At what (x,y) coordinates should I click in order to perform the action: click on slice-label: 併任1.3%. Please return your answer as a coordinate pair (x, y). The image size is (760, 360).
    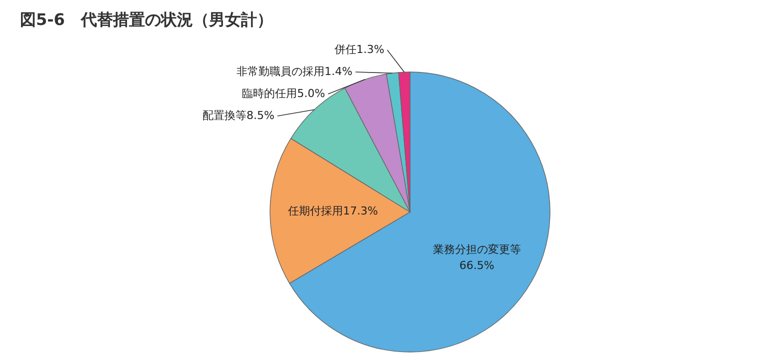
    Looking at the image, I should click on (359, 49).